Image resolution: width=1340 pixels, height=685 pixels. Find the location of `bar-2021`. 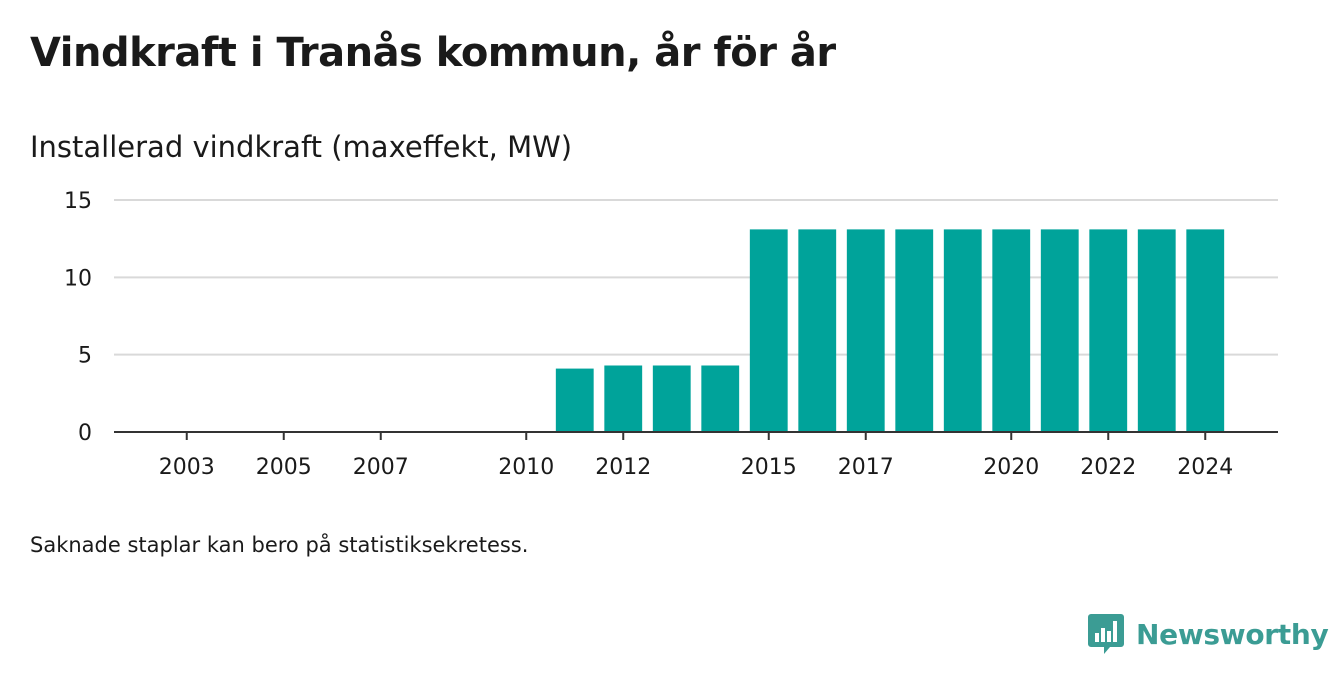

bar-2021 is located at coordinates (1059, 330).